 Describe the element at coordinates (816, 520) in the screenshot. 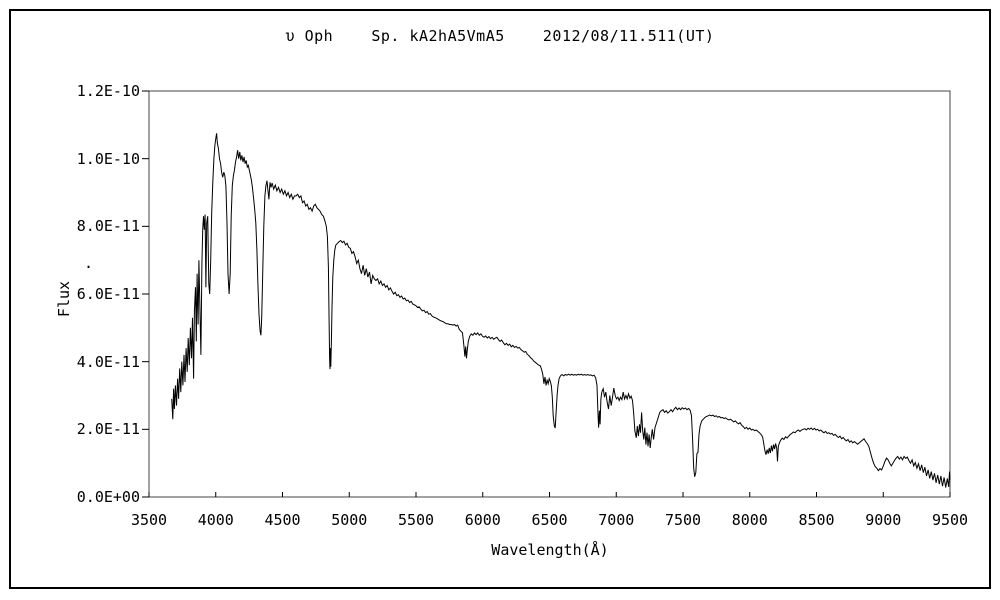

I see `x-tick-label: 8500` at that location.